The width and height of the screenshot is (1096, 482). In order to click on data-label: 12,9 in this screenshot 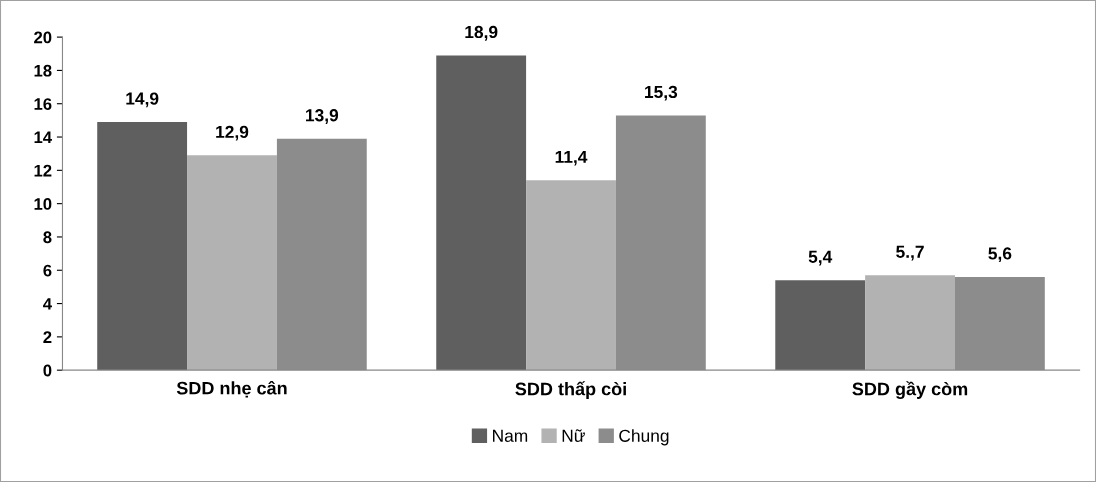, I will do `click(232, 133)`.